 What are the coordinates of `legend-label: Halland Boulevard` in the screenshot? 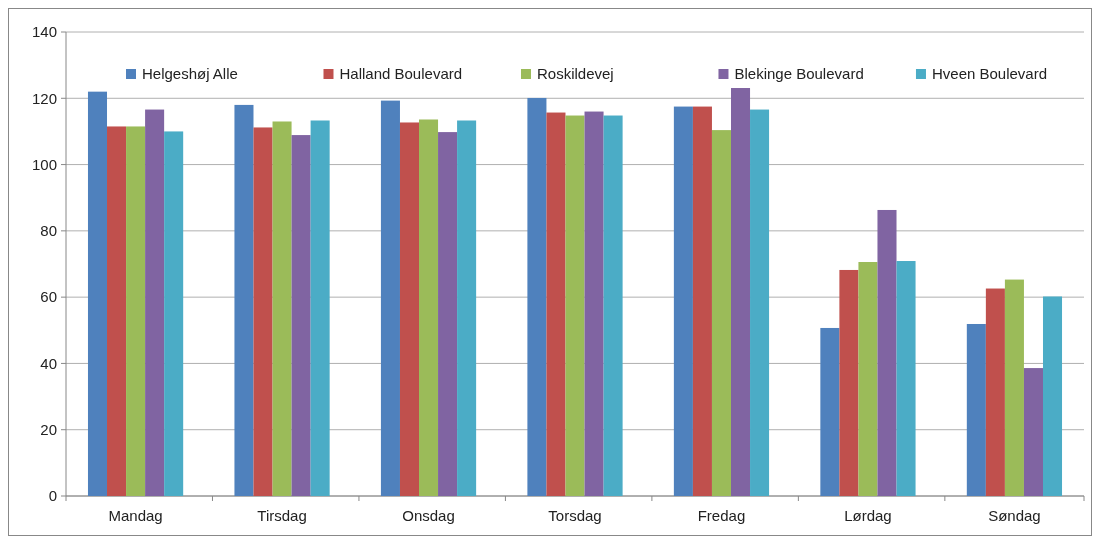 It's located at (401, 74).